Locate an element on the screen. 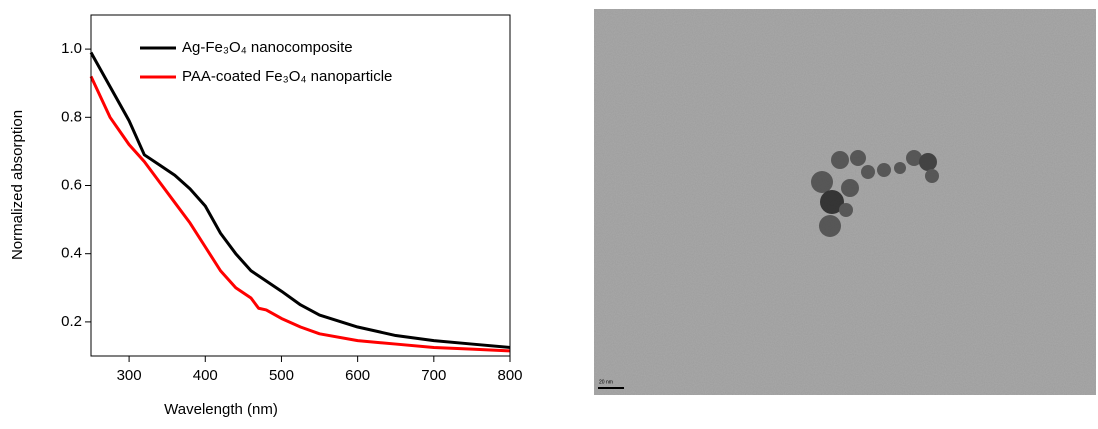 The image size is (1098, 429). particles is located at coordinates (875, 193).